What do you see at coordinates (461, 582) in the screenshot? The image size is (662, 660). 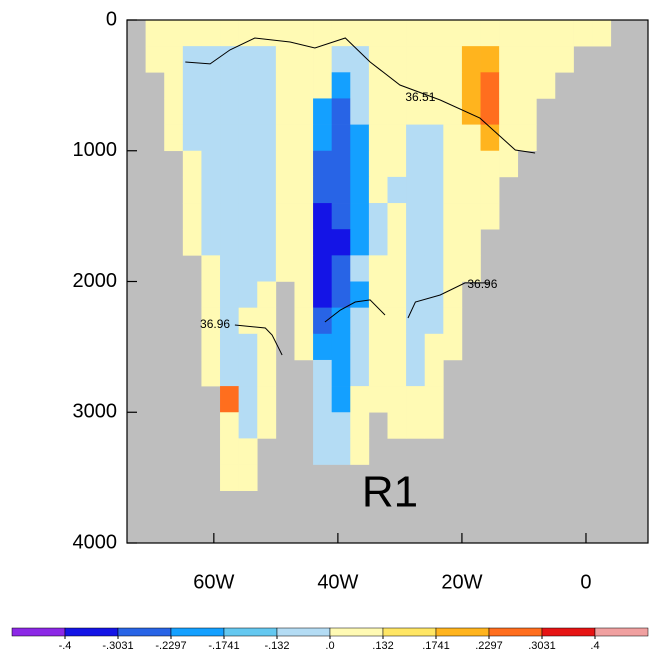 I see `x-tick-label: 20W` at bounding box center [461, 582].